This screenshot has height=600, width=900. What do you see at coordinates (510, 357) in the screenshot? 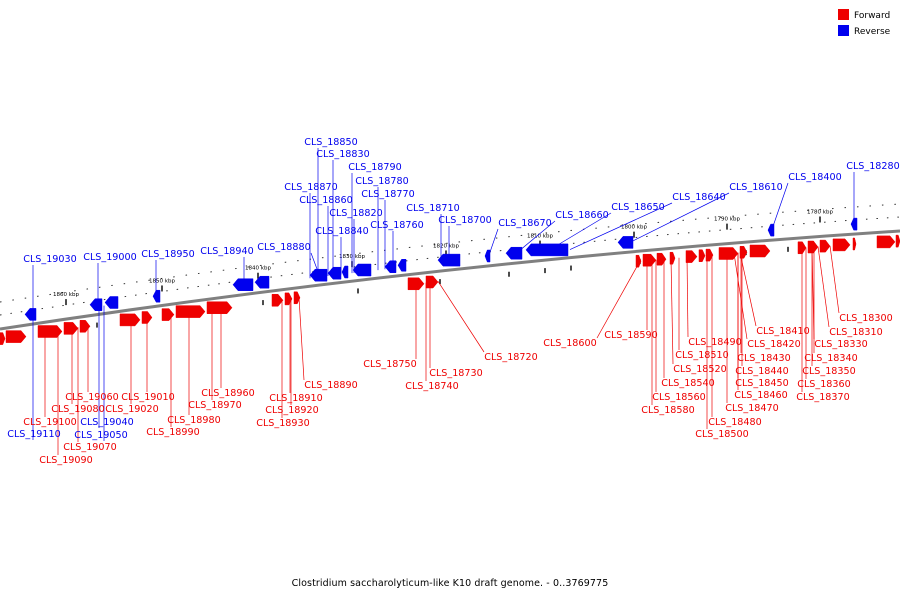
I see `gene-label: CLS_18720` at bounding box center [510, 357].